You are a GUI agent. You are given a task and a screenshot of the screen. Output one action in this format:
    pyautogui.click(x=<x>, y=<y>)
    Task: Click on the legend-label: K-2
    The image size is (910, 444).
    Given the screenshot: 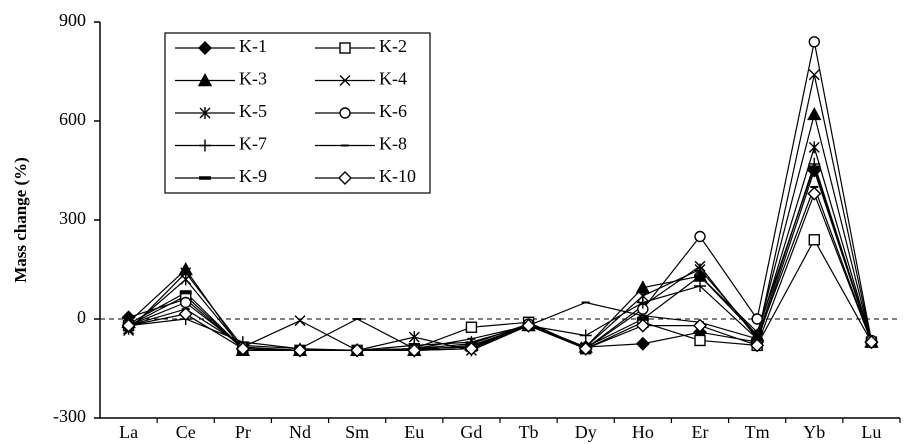 What is the action you would take?
    pyautogui.click(x=393, y=46)
    